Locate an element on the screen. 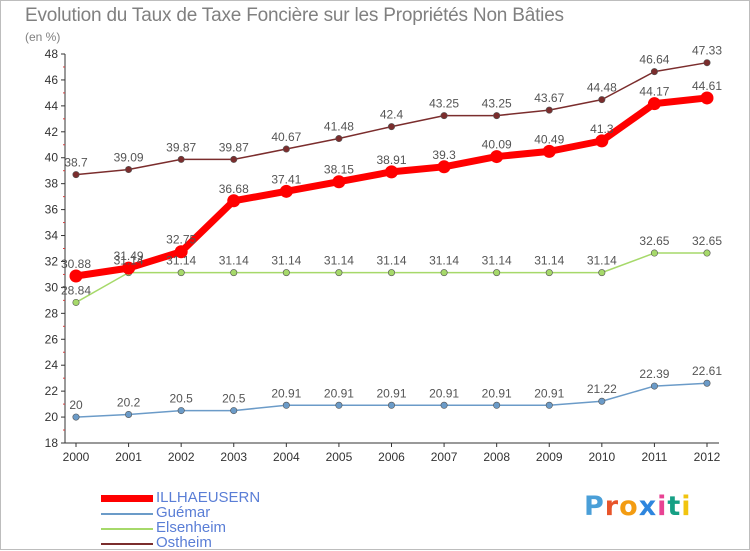 The width and height of the screenshot is (750, 551). x-tick-label: 2011 is located at coordinates (655, 457).